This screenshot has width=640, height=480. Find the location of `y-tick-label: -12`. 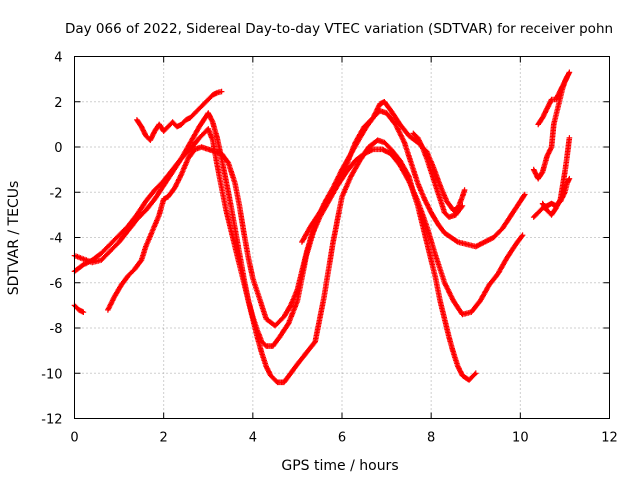

y-tick-label: -12 is located at coordinates (51, 420).